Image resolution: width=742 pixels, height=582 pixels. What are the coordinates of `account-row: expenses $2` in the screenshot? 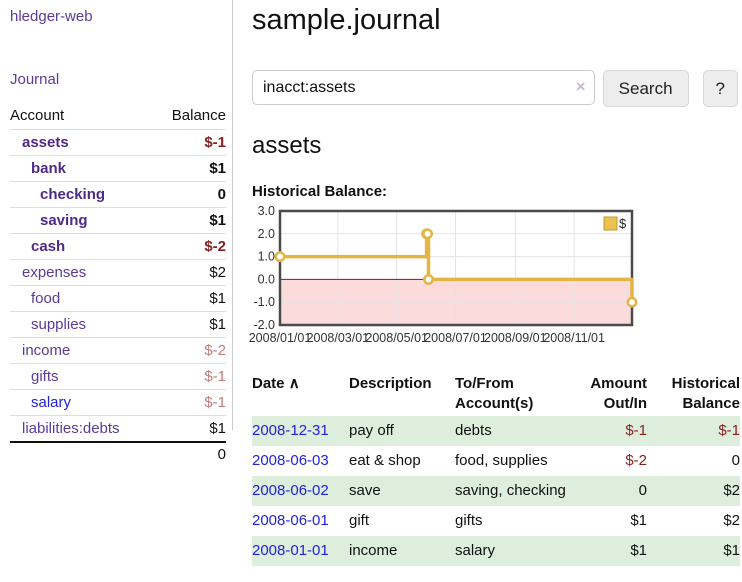 It's located at (118, 272).